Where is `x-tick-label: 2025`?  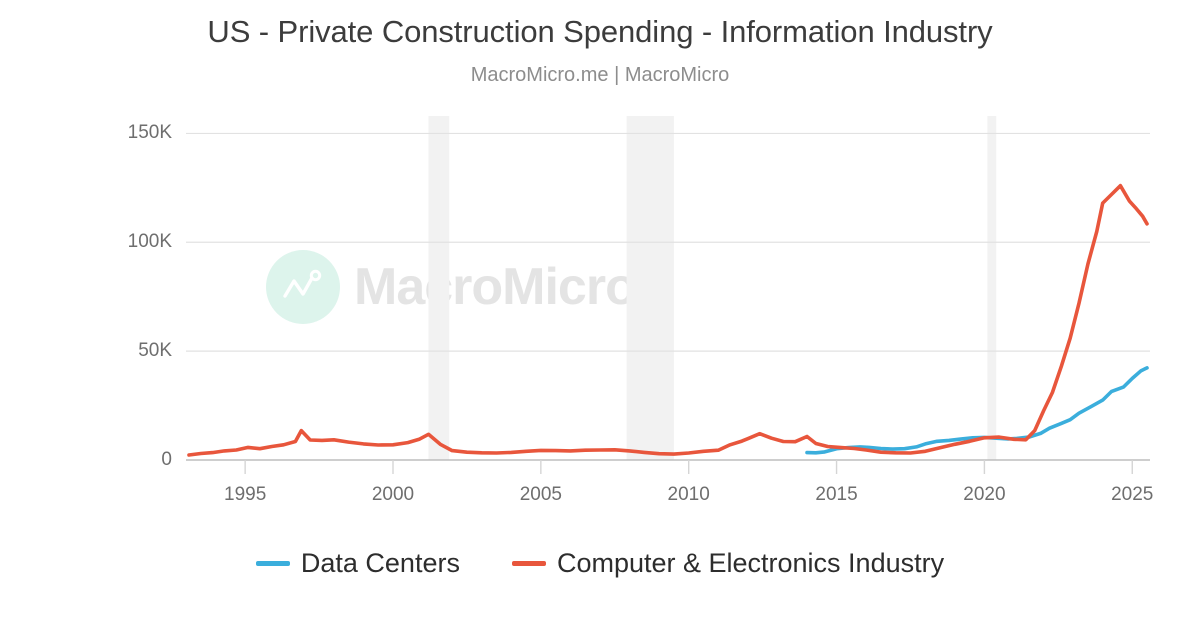
x-tick-label: 2025 is located at coordinates (1132, 494).